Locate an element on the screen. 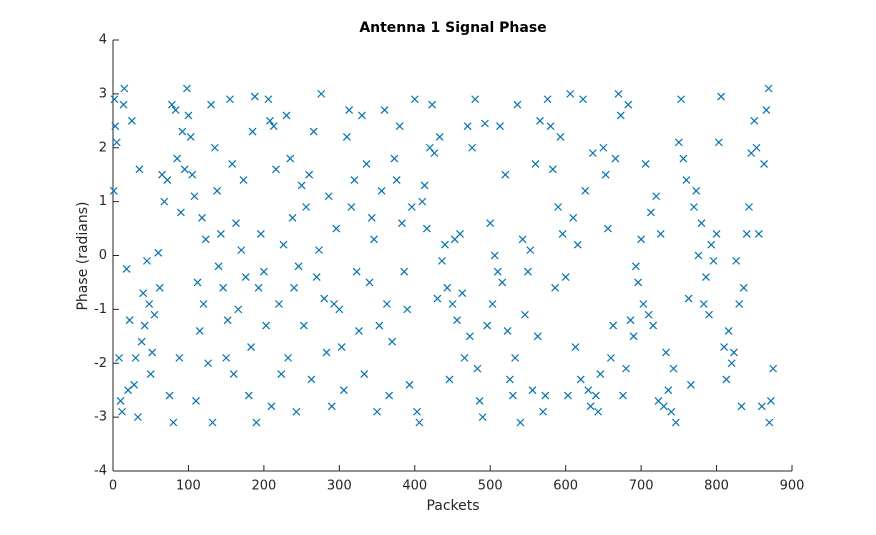 The image size is (876, 535). x-tick-label: 400 is located at coordinates (414, 486).